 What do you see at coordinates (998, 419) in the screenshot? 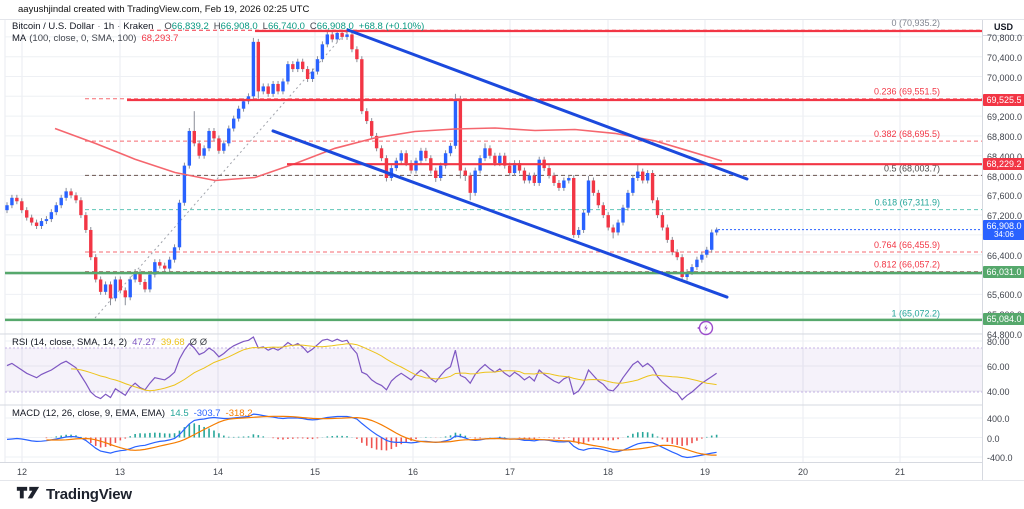
I see `macd-axis-label: 400.0` at bounding box center [998, 419].